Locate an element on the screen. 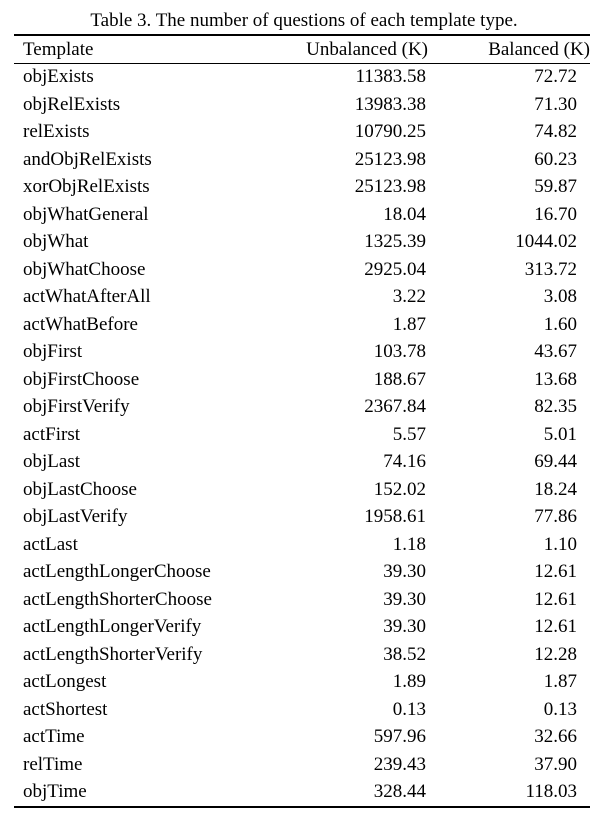 This screenshot has height=814, width=608. table-row: objExists 11383.58 72.72 is located at coordinates (304, 77).